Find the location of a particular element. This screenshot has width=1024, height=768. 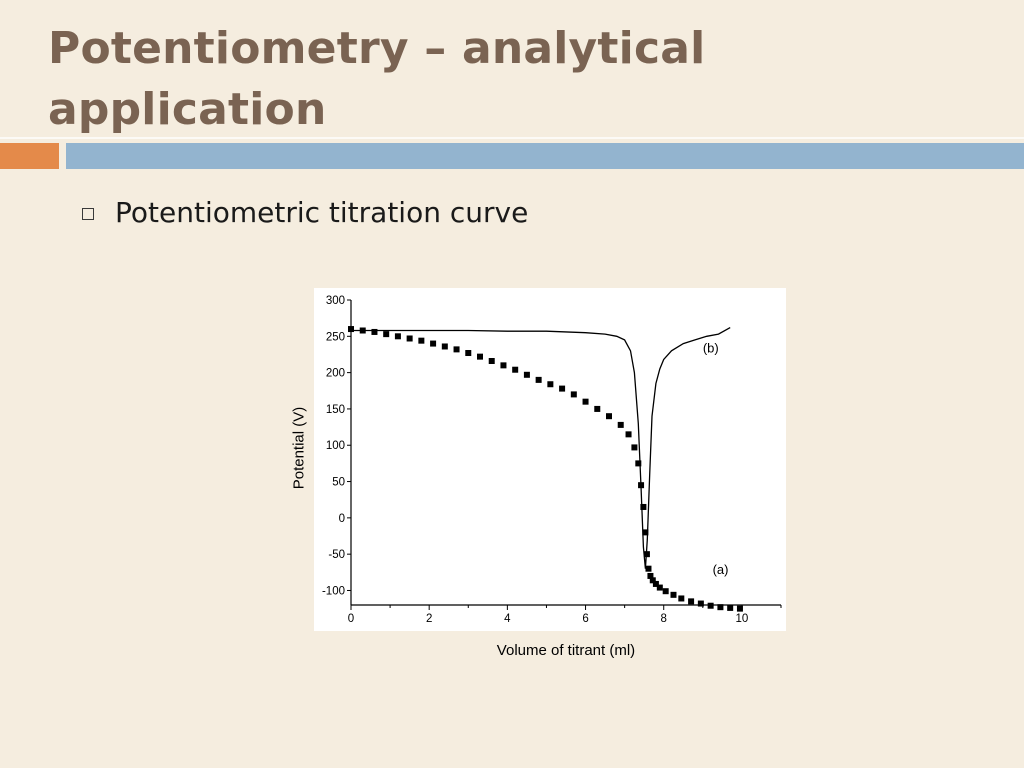

y-tick-label: 0 is located at coordinates (342, 519).